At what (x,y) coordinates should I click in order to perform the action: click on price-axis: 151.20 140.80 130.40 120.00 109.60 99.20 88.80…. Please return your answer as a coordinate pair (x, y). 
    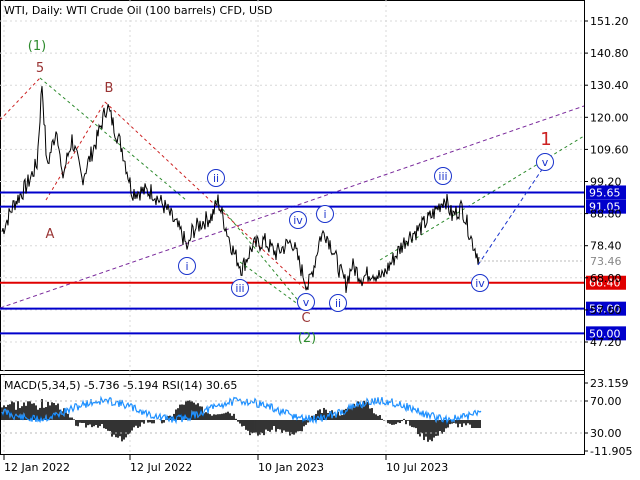
    Looking at the image, I should click on (606, 182).